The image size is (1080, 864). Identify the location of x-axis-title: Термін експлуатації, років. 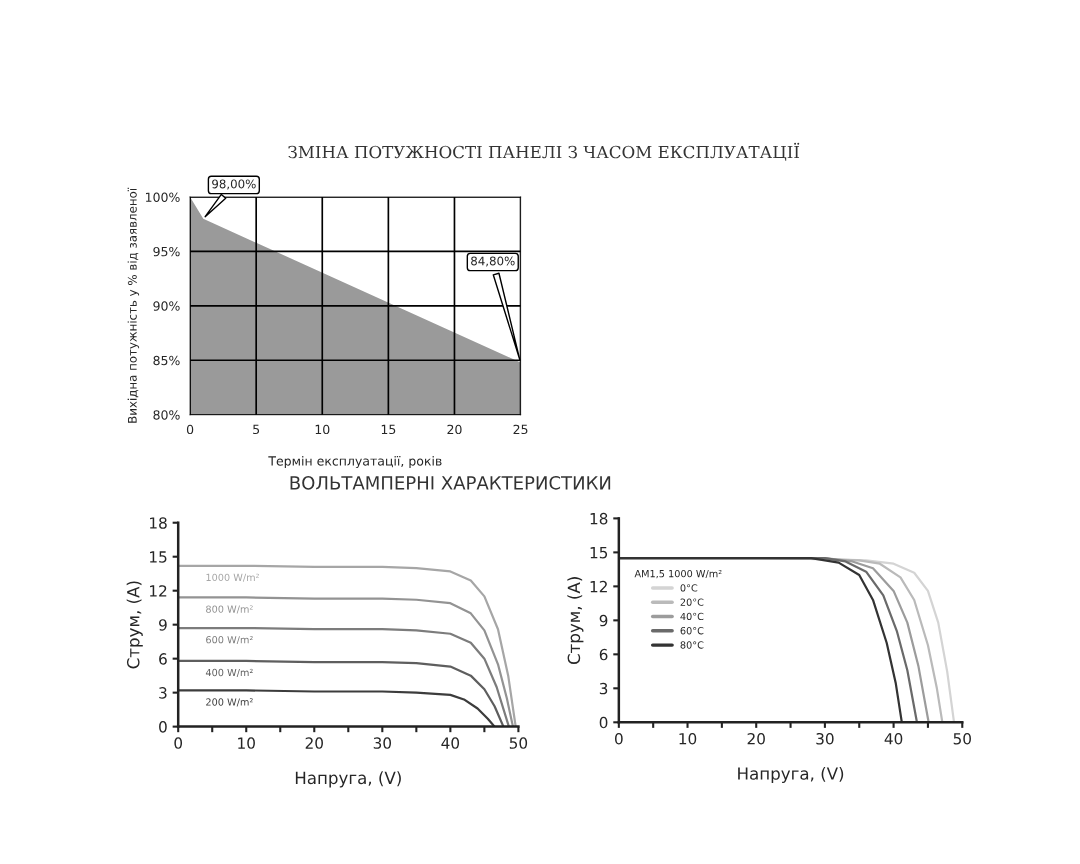
(355, 462).